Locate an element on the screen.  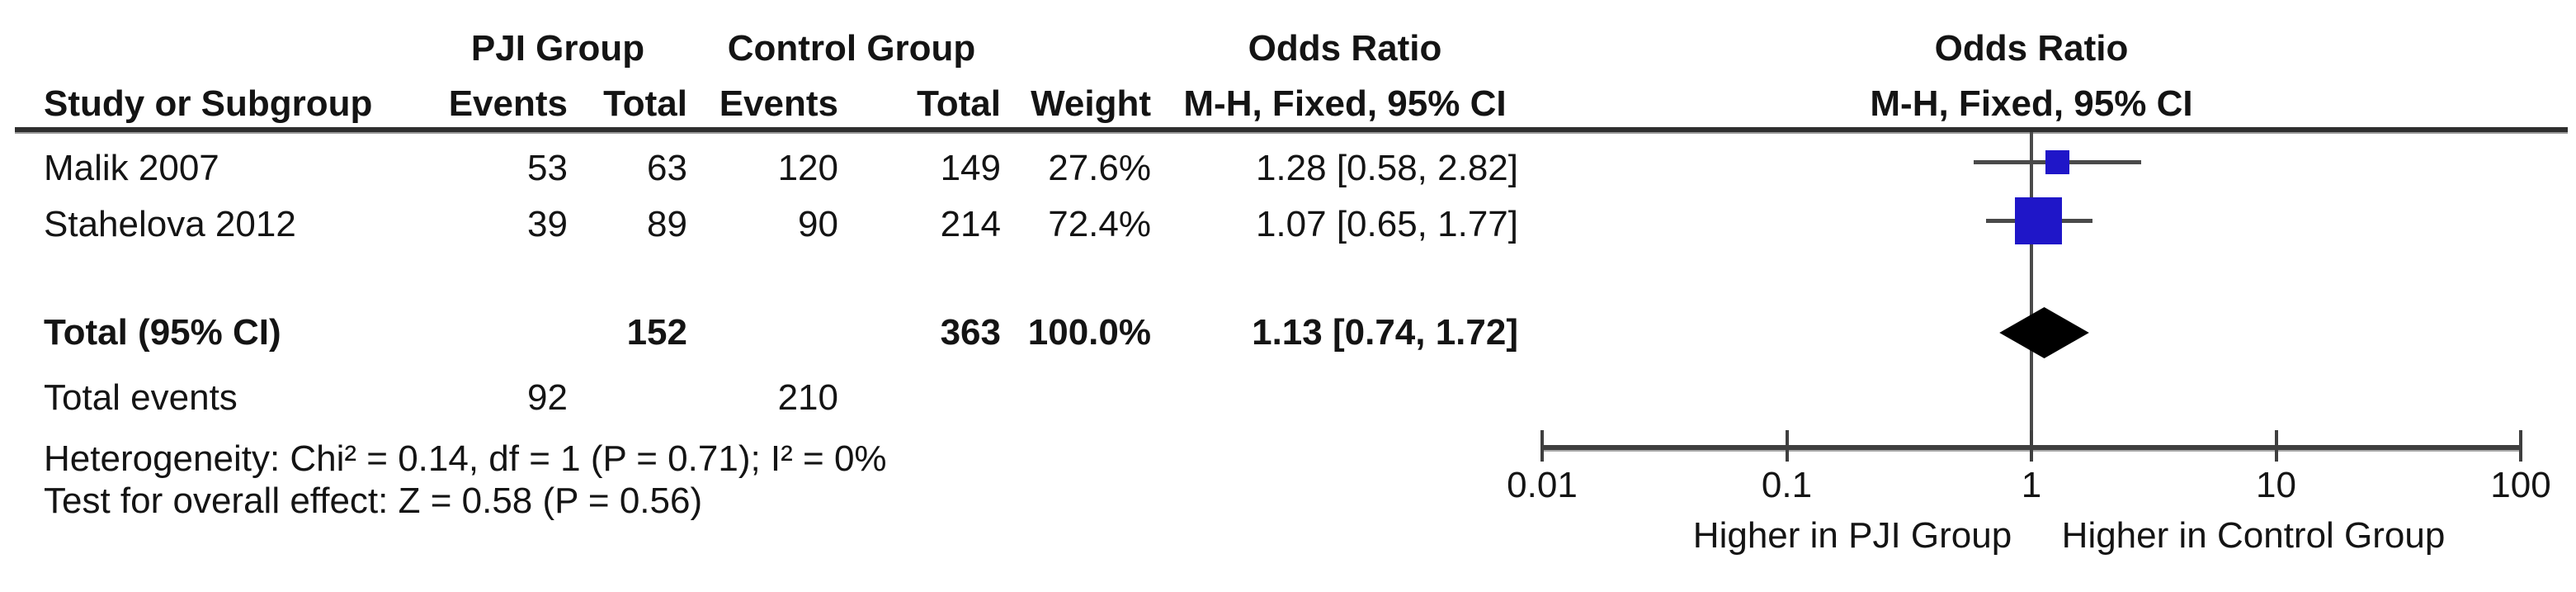
col-study-header: Study or Subgroup is located at coordinates (208, 104).